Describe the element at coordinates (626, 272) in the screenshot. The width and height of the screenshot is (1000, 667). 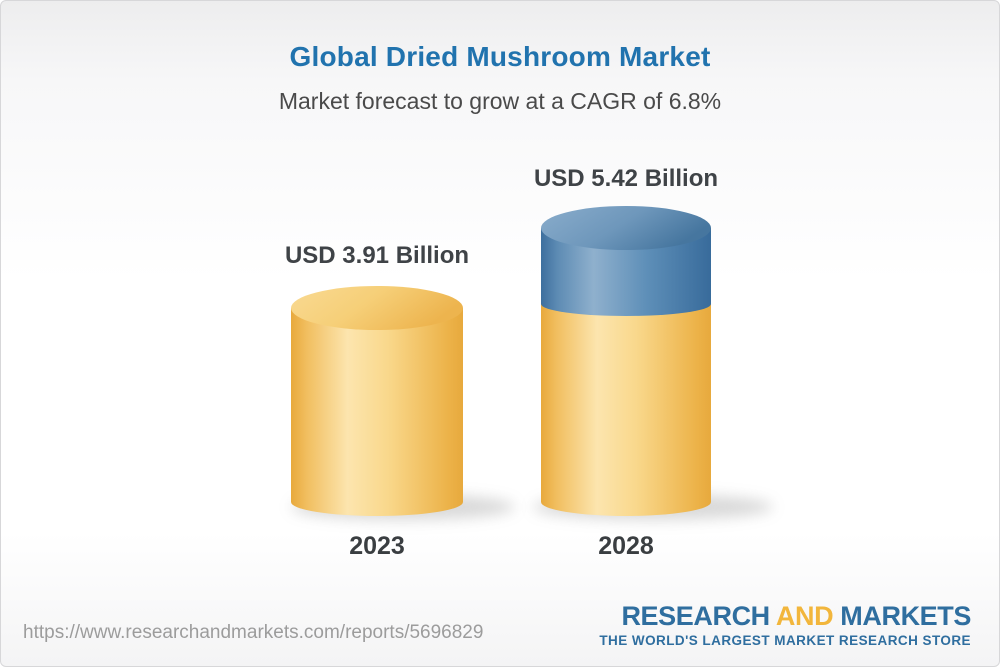
I see `cylinder-2028-growth-body` at that location.